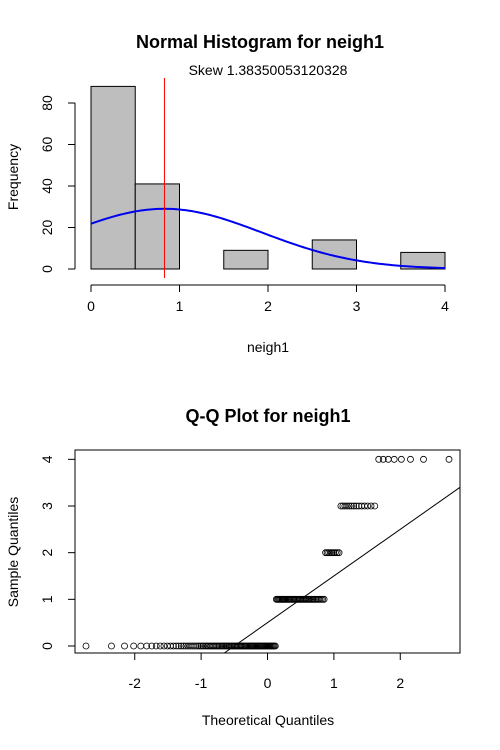 The height and width of the screenshot is (750, 500). I want to click on histogram-x-tick-label: 4, so click(445, 306).